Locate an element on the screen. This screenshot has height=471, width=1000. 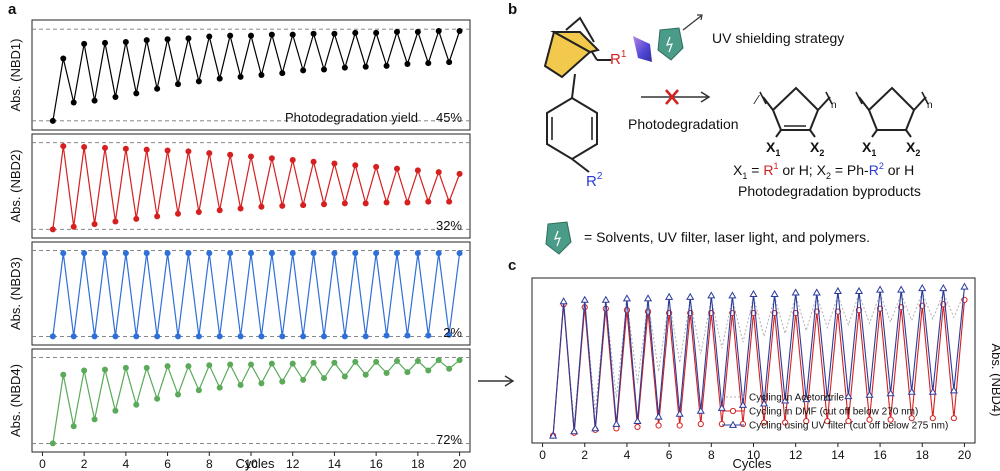
byproduct-definition: X1 = R1 or H; X2 = Ph-R2 or H is located at coordinates (823, 171).